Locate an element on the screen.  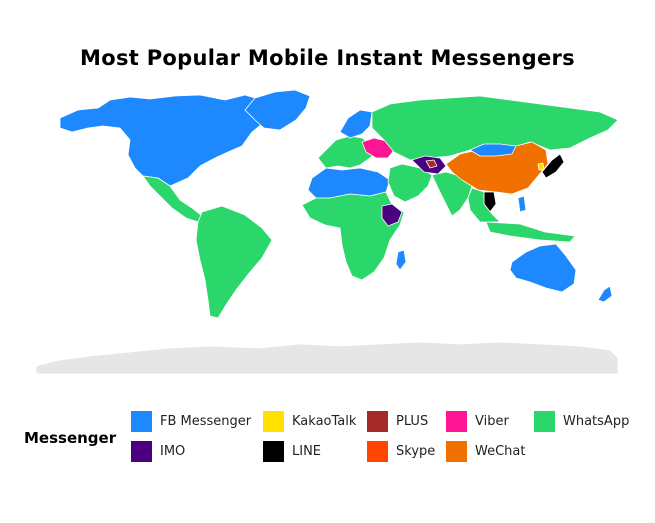
legend-label: IMO is located at coordinates (173, 451).